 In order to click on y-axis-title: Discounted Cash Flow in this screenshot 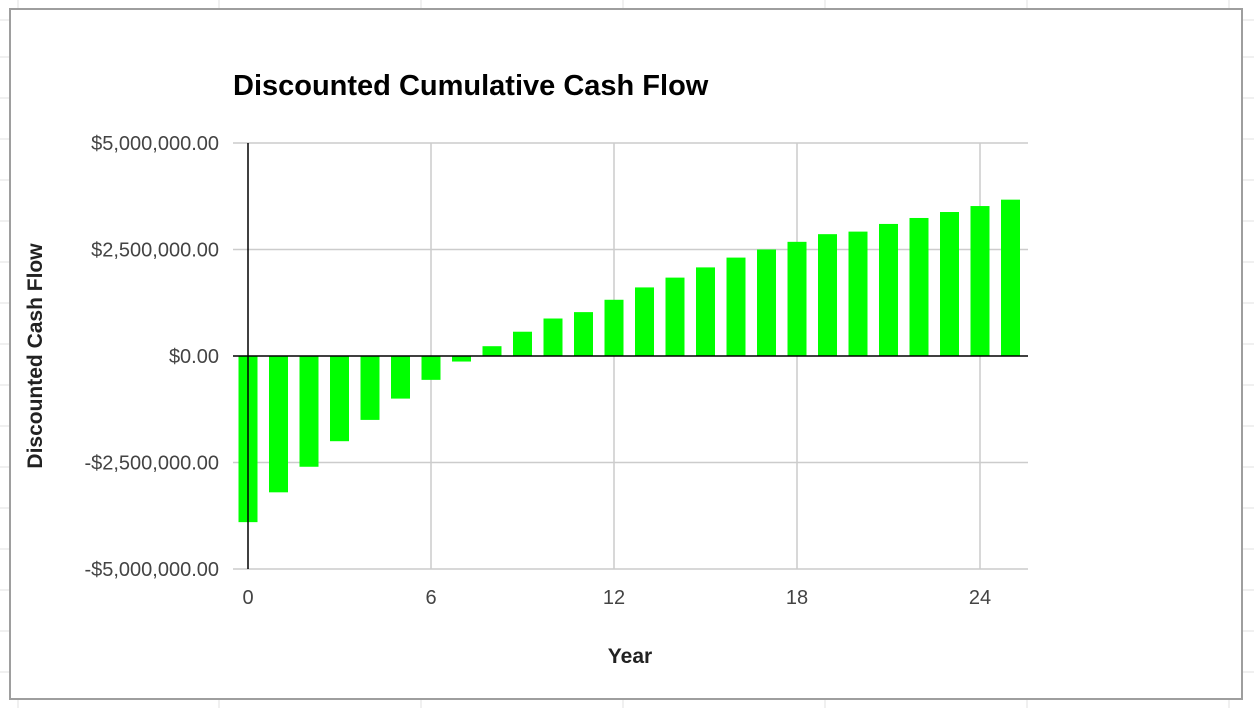, I will do `click(35, 356)`.